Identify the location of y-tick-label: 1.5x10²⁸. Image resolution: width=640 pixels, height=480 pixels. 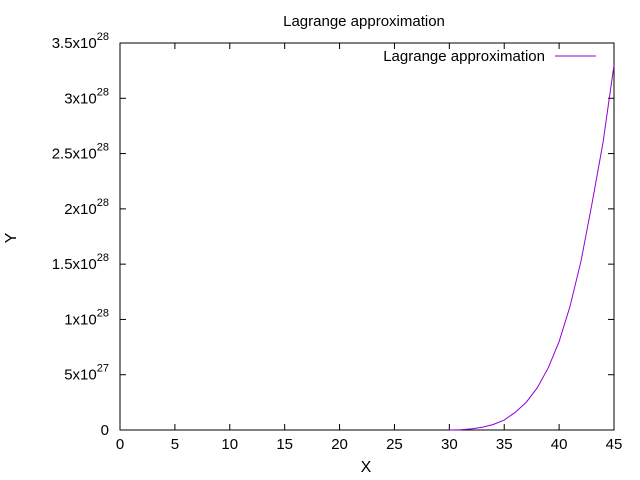
(80, 262).